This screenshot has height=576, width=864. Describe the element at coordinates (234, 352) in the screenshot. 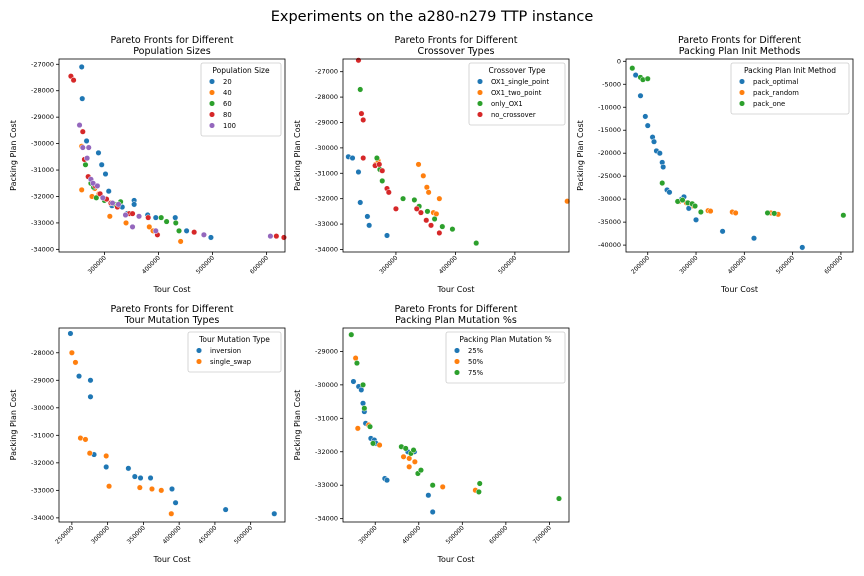

I see `legend-box` at that location.